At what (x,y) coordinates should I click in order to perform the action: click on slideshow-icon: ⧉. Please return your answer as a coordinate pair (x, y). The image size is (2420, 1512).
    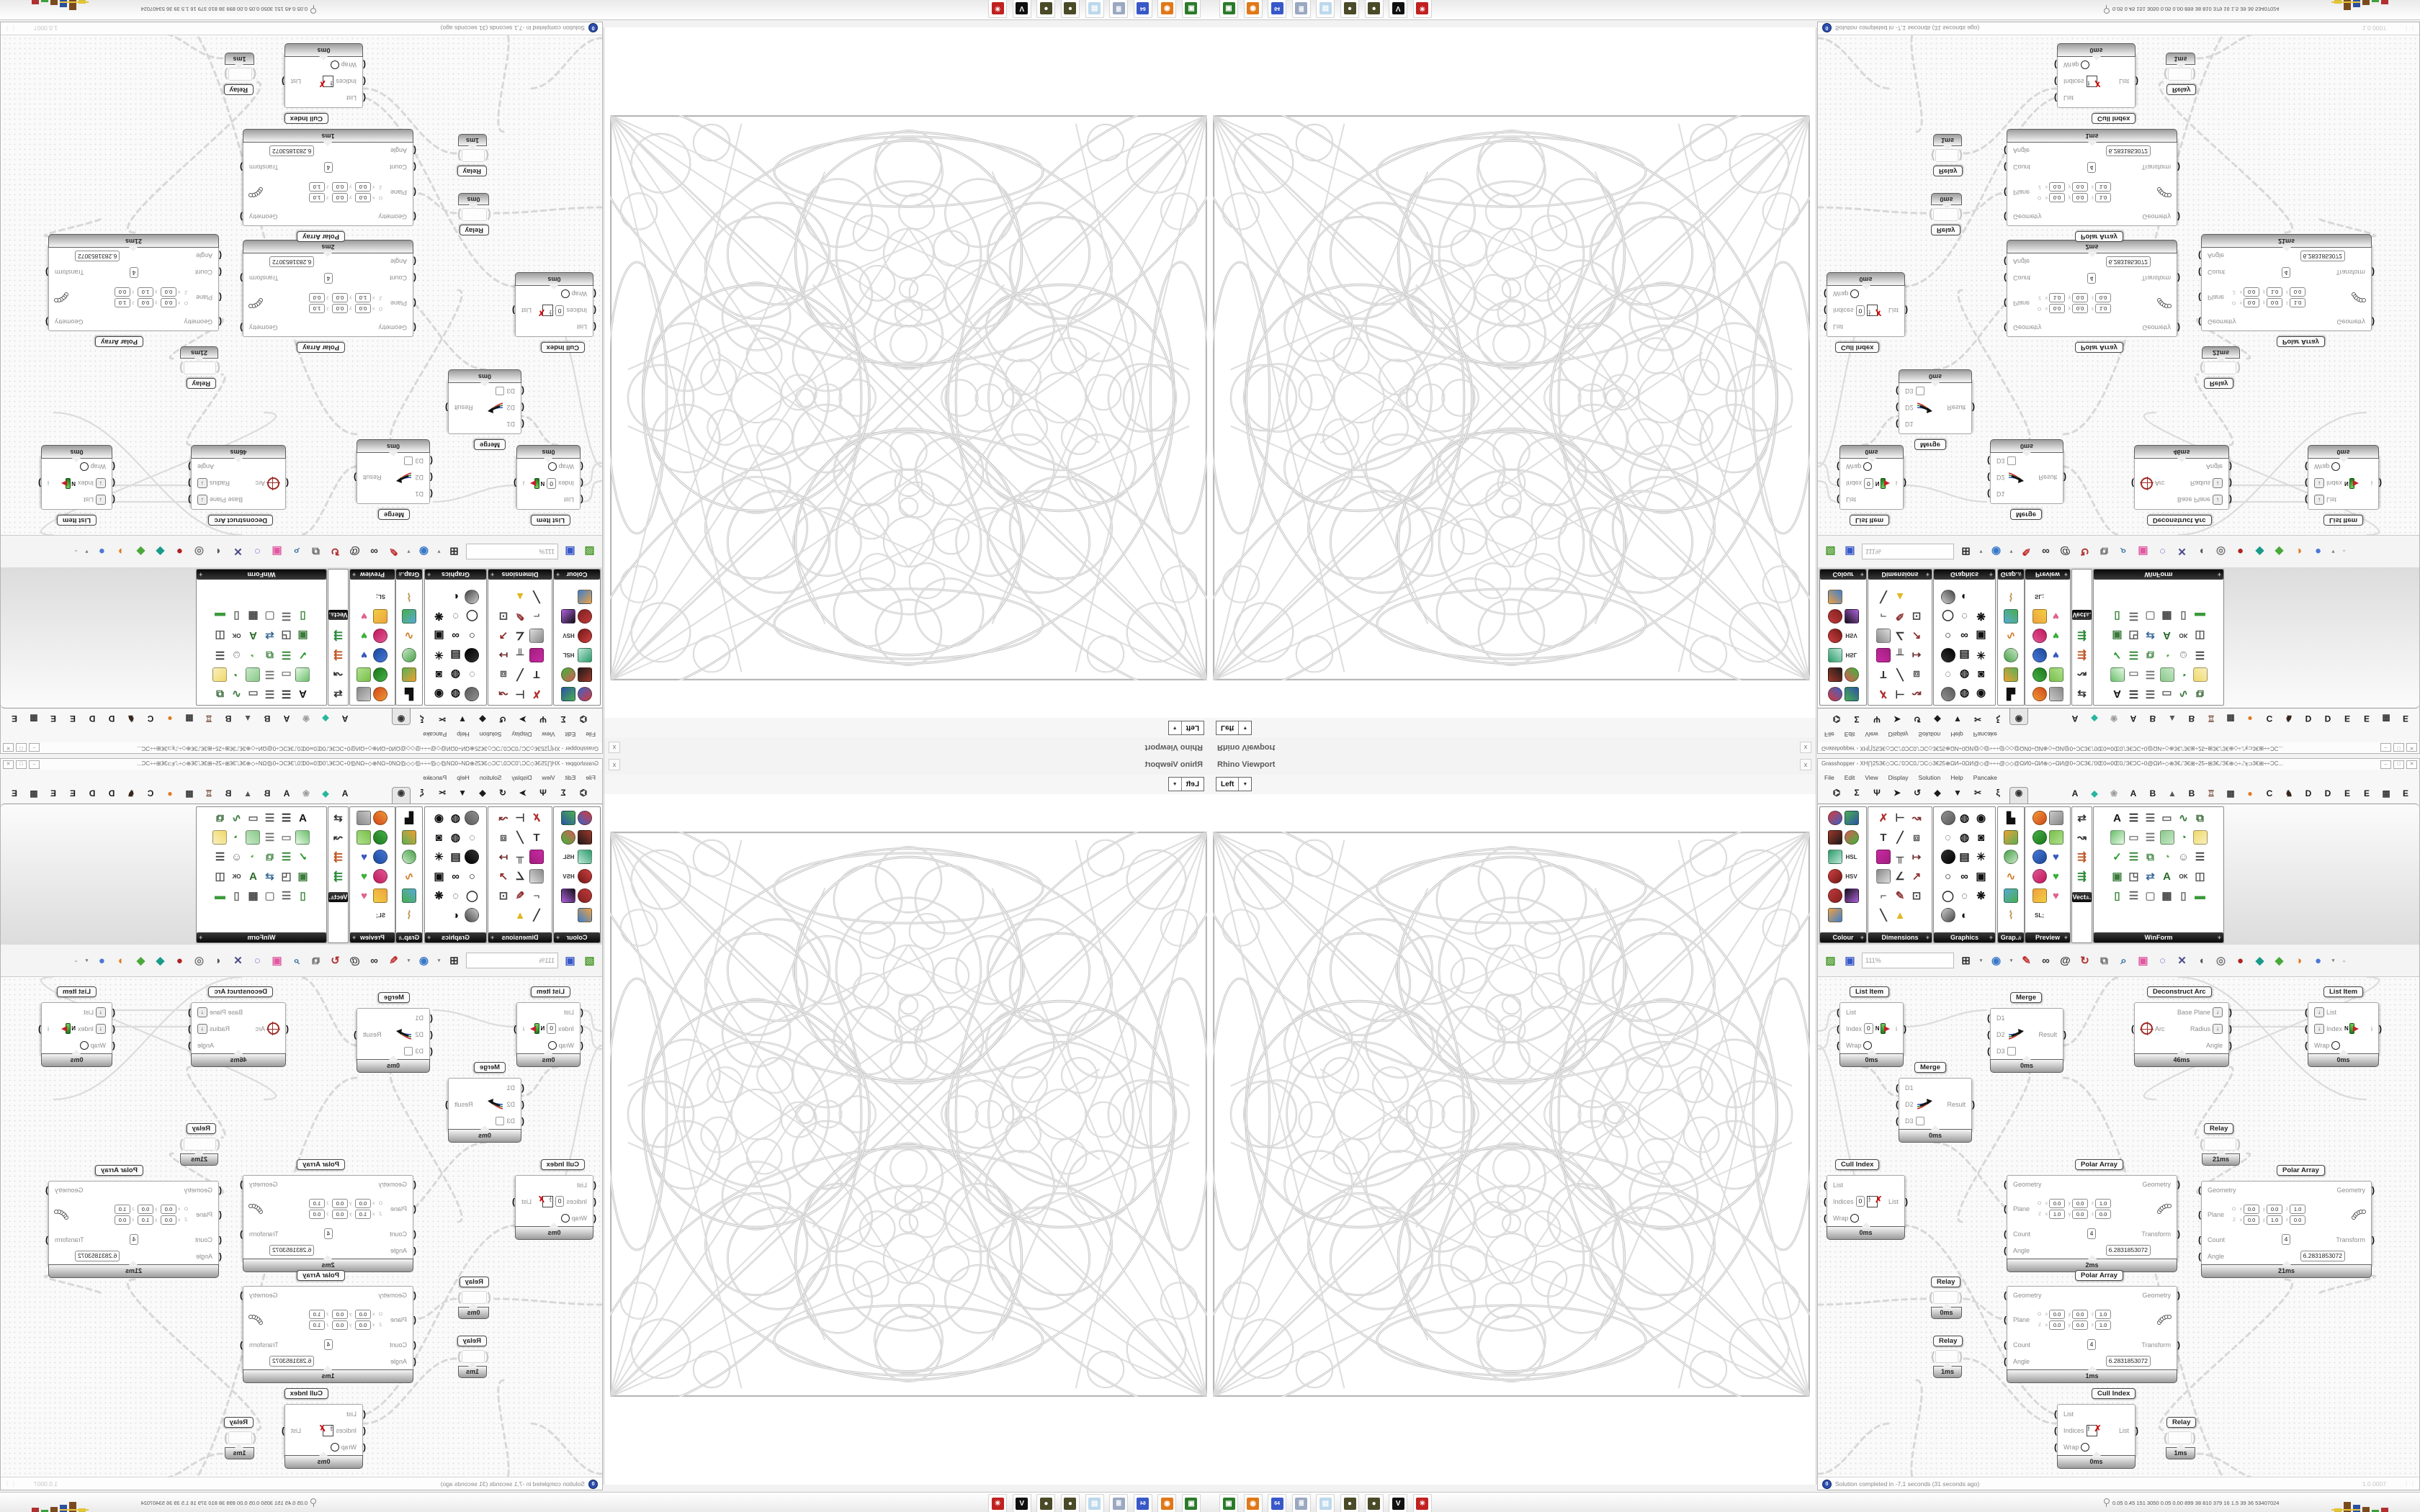
    Looking at the image, I should click on (316, 551).